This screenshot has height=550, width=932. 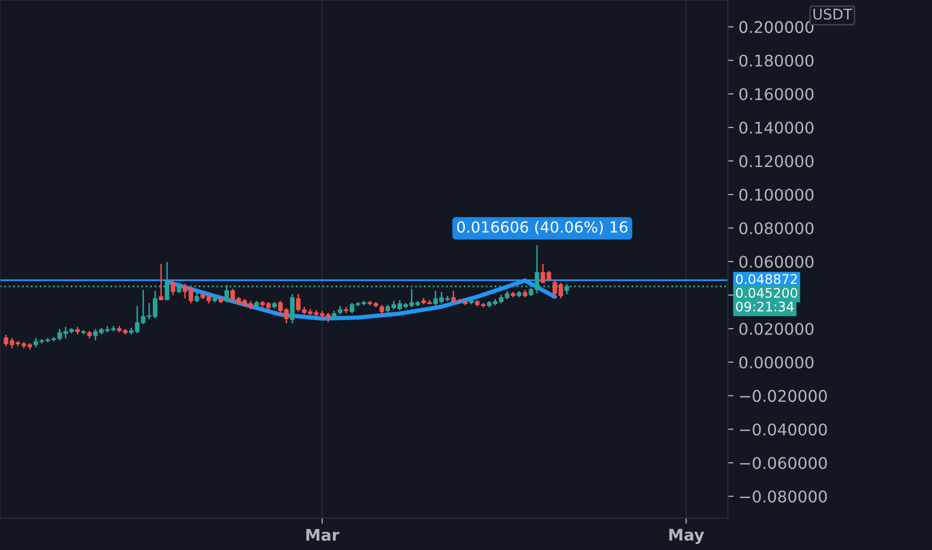 What do you see at coordinates (776, 60) in the screenshot?
I see `y-tick-label: 0.180000` at bounding box center [776, 60].